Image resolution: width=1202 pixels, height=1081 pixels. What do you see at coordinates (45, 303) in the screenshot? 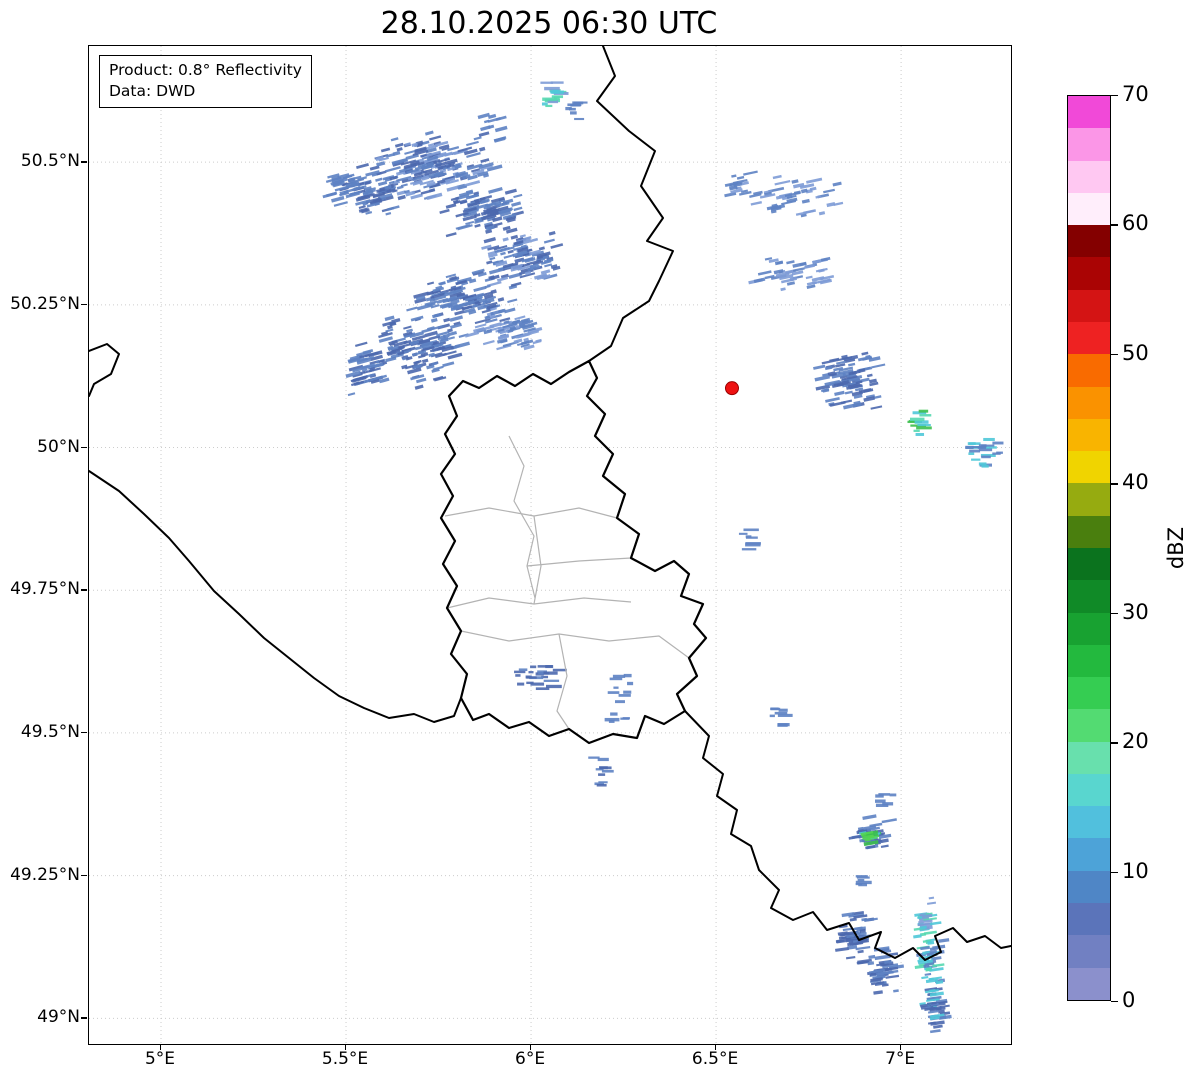
I see `y-tick-label: 50.25°N` at bounding box center [45, 303].